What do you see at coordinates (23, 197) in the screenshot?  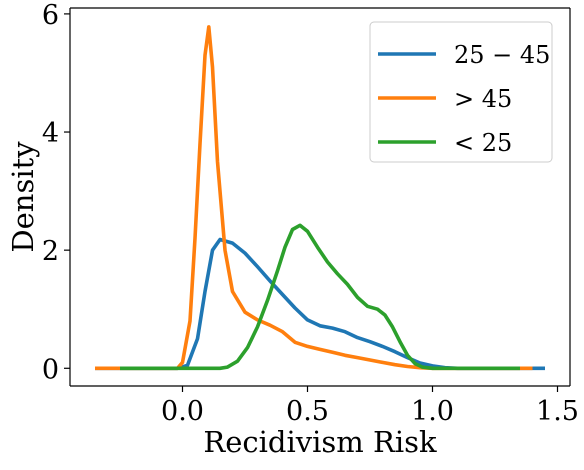 I see `y-axis-label: Density` at bounding box center [23, 197].